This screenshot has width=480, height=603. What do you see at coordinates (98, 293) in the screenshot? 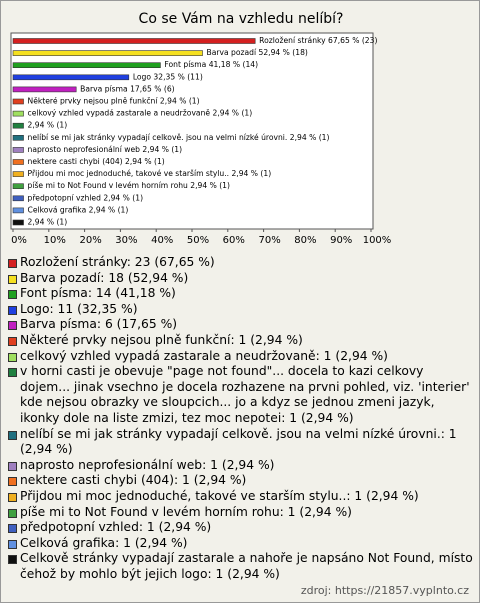
I see `legend-label: Font písma: 14 (41,18 %)` at bounding box center [98, 293].